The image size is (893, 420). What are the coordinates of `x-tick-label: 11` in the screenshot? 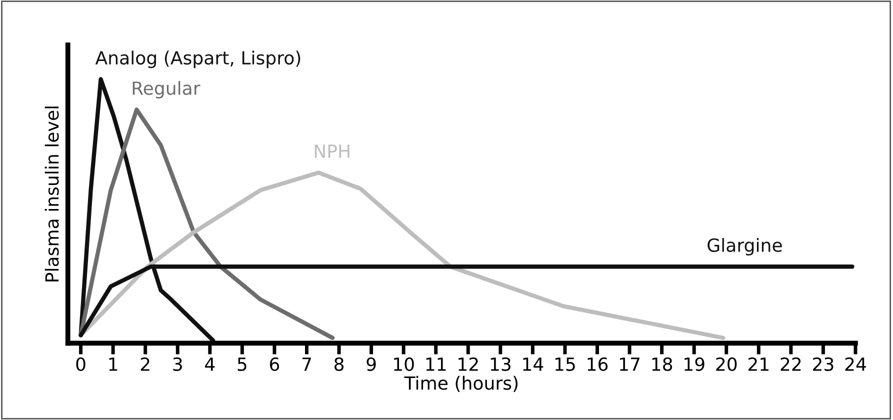 It's located at (436, 364).